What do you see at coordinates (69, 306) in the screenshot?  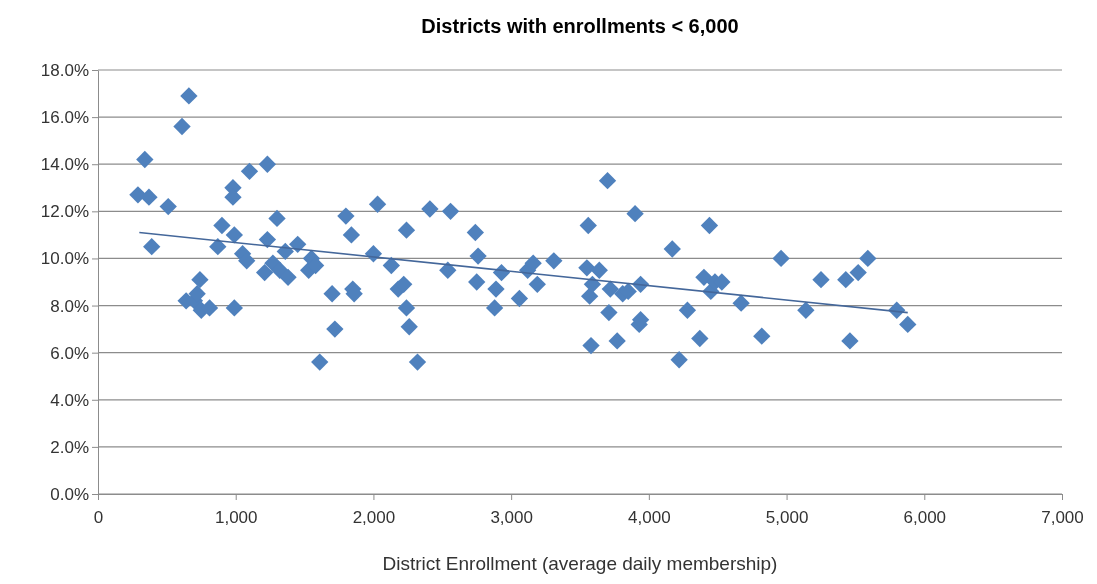 I see `y-tick-label: 8.0%` at bounding box center [69, 306].